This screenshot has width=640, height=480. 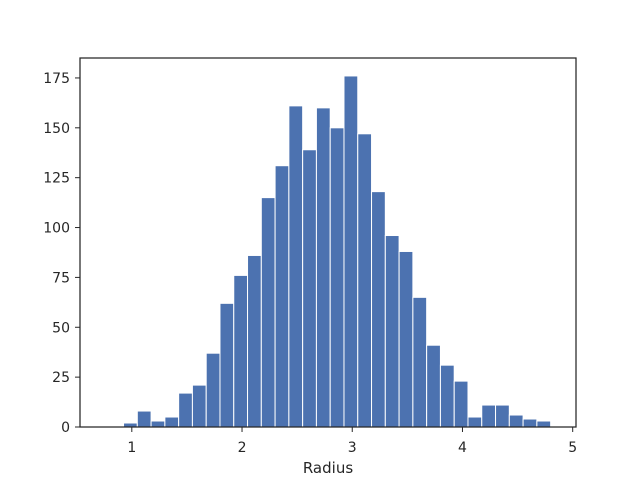 I want to click on x-tick-label: 5, so click(x=572, y=448).